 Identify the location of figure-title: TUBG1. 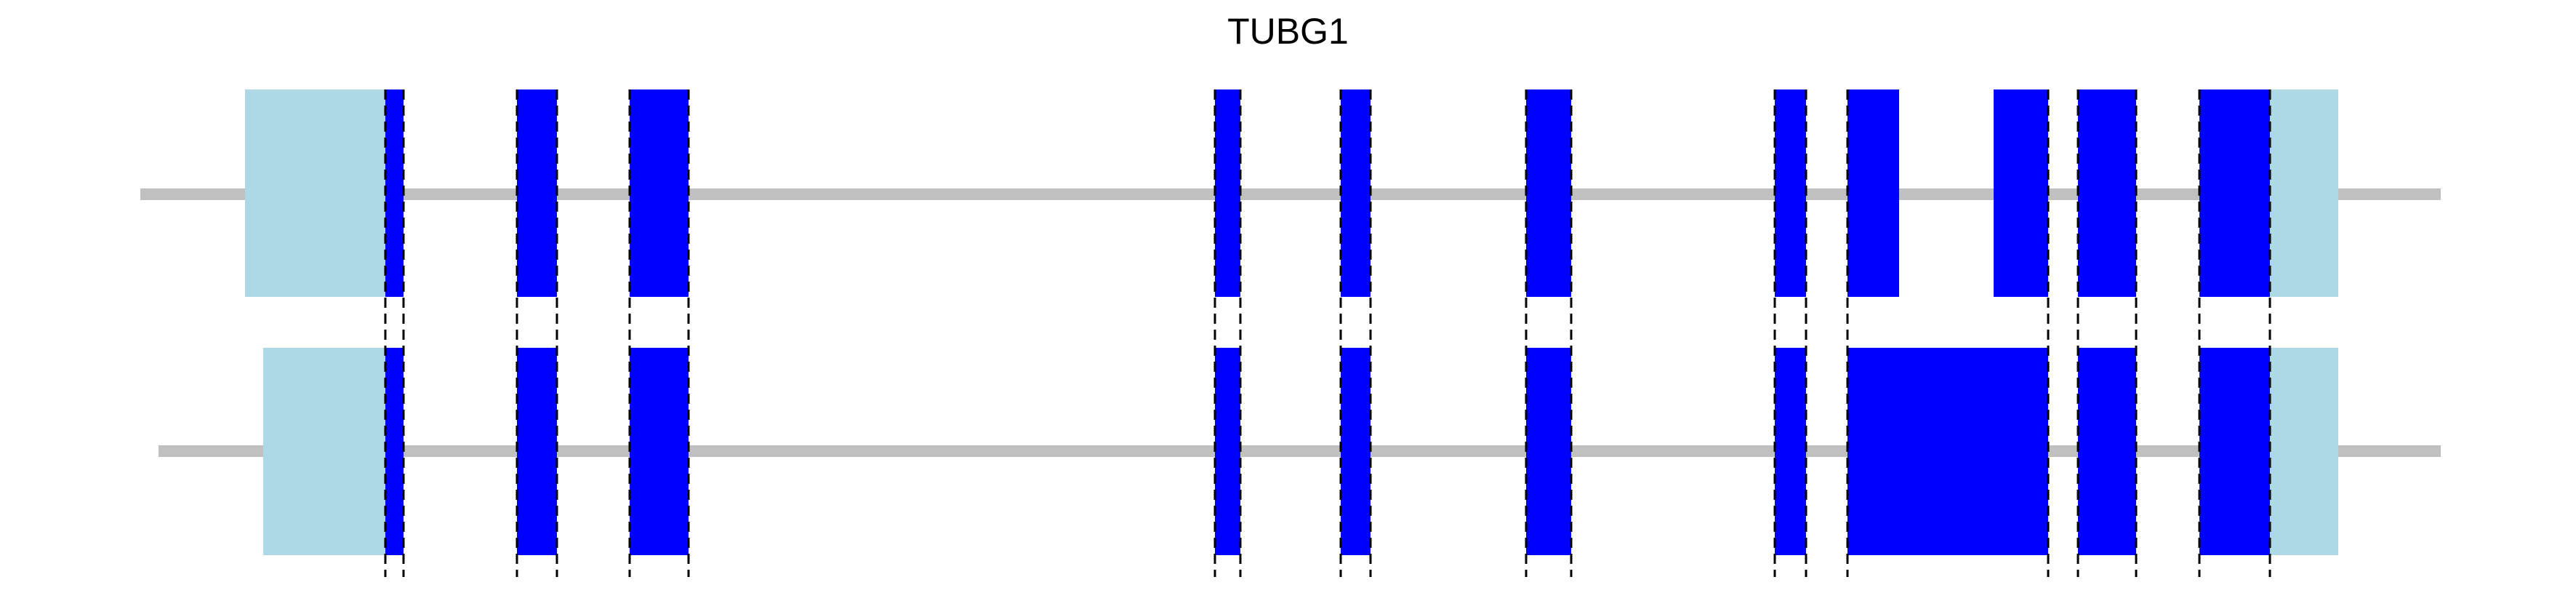
(1288, 31).